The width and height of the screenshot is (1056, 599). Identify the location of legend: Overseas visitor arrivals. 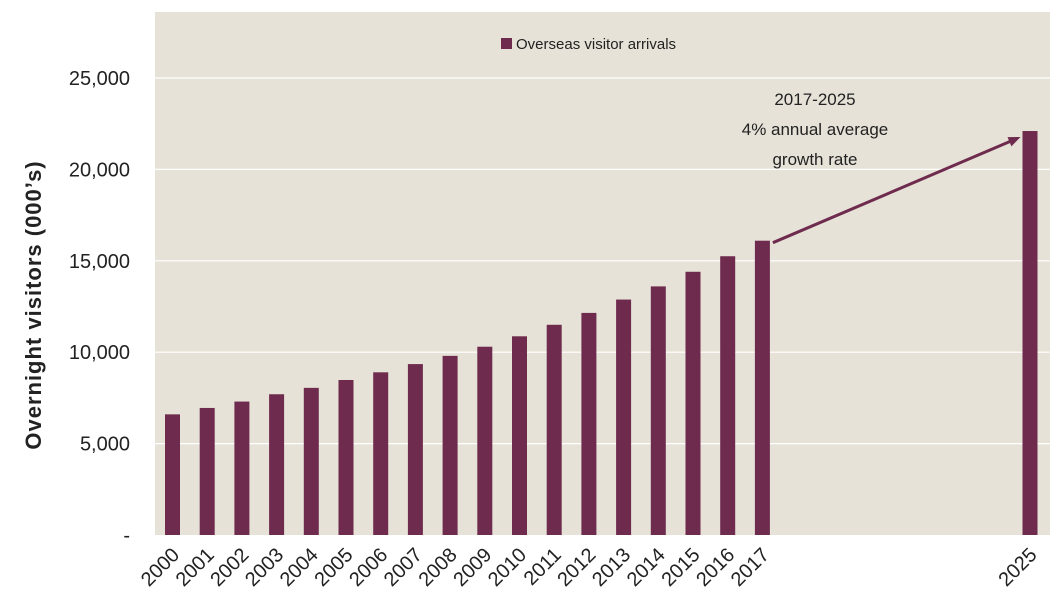
(588, 44).